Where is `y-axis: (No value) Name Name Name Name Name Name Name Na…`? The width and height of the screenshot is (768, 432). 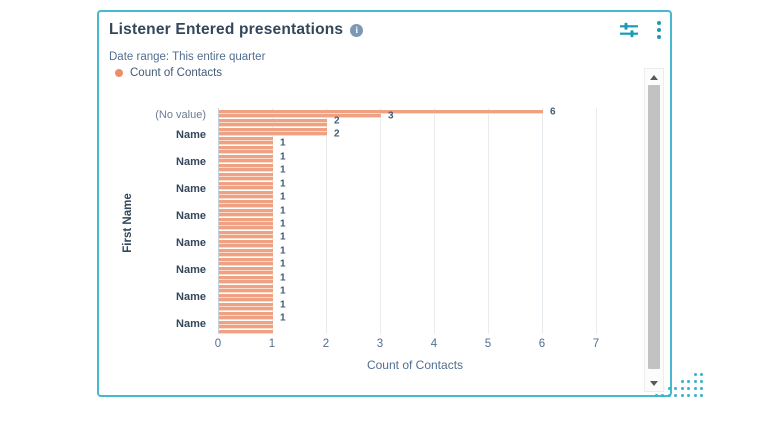 y-axis: (No value) Name Name Name Name Name Name Name Na… is located at coordinates (152, 221).